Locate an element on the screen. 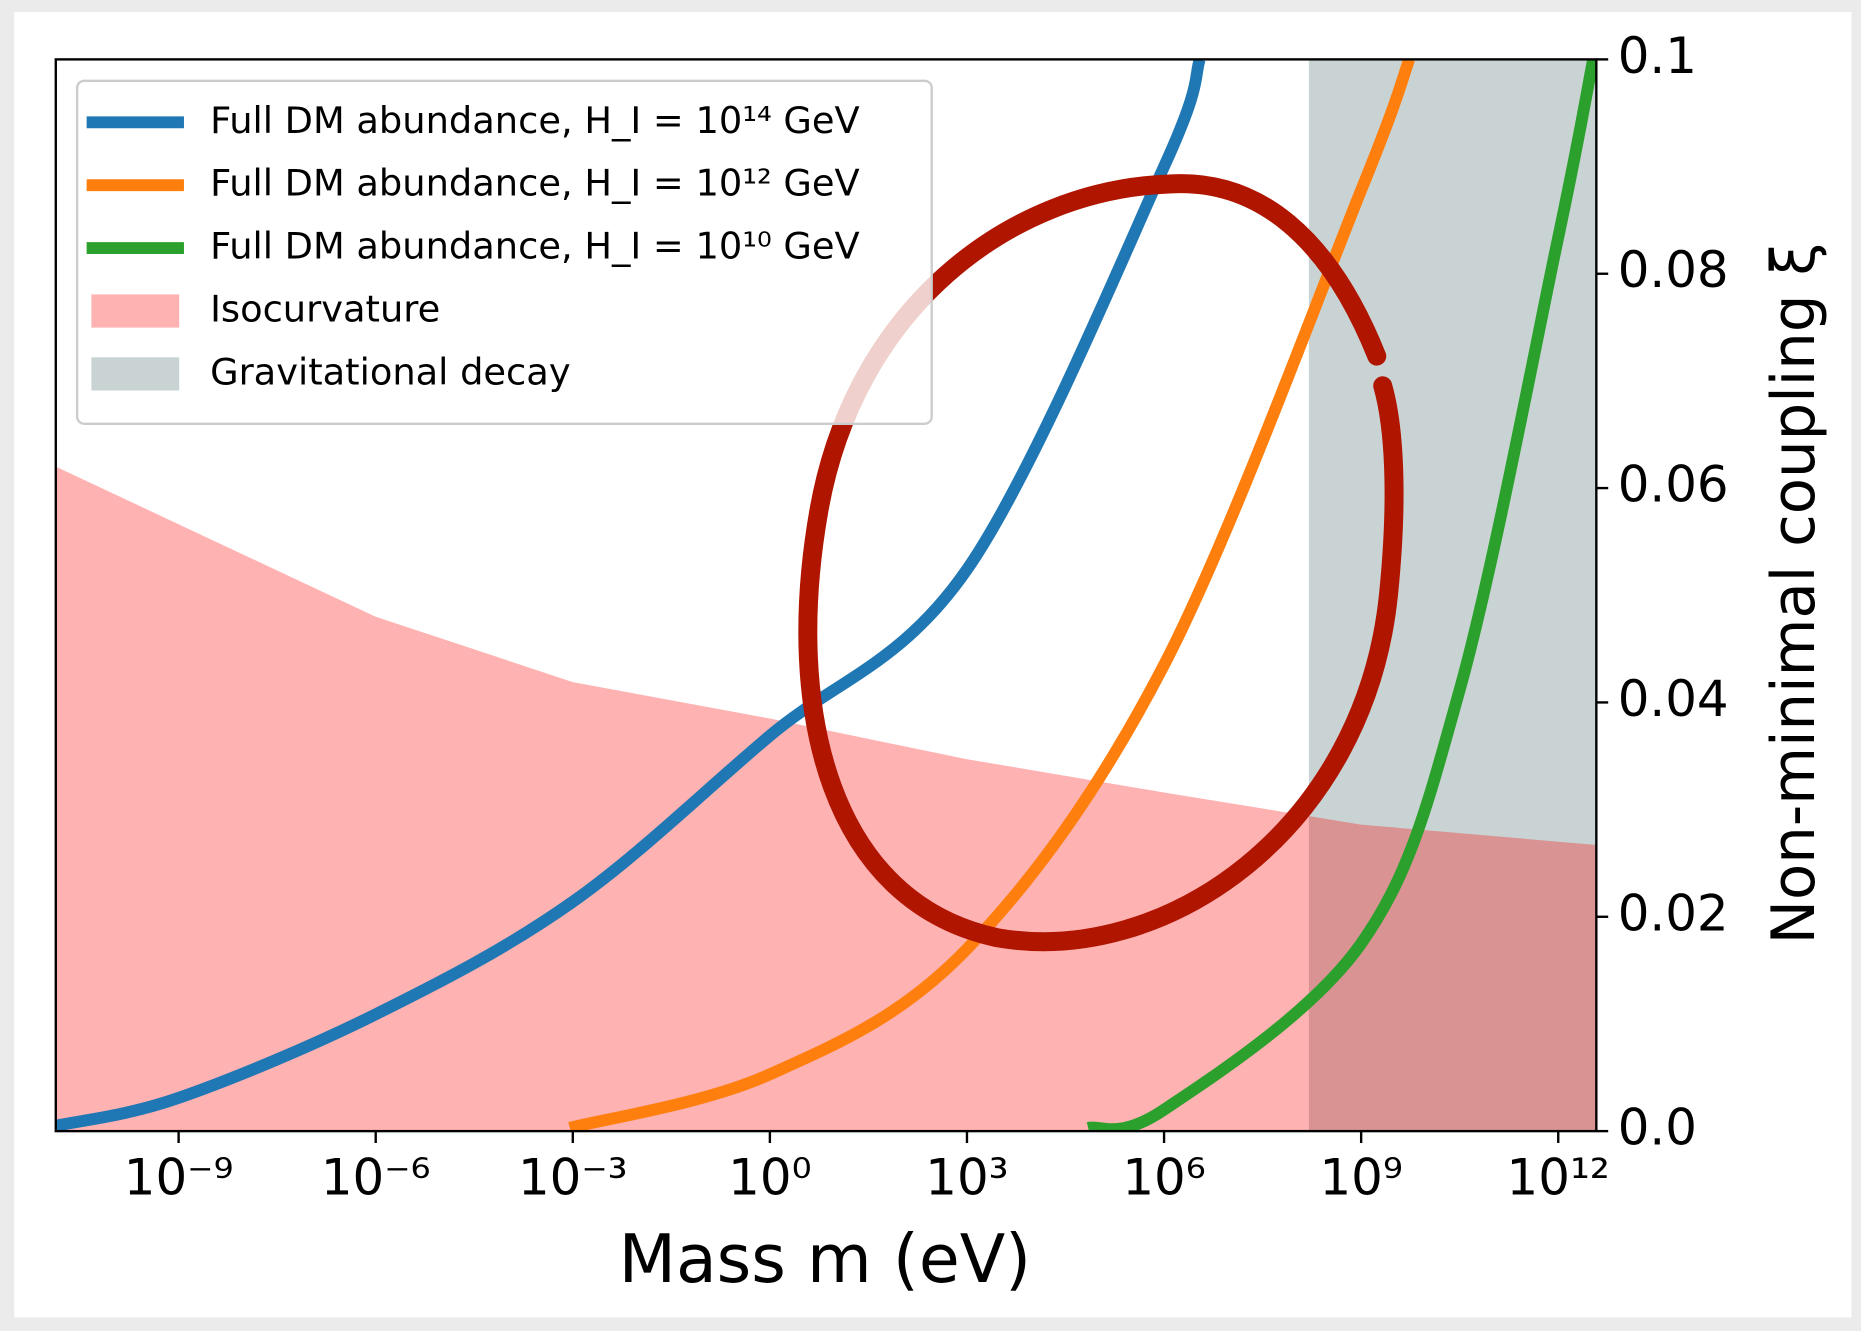  x-axis-label: Mass m (eV) is located at coordinates (825, 1259).